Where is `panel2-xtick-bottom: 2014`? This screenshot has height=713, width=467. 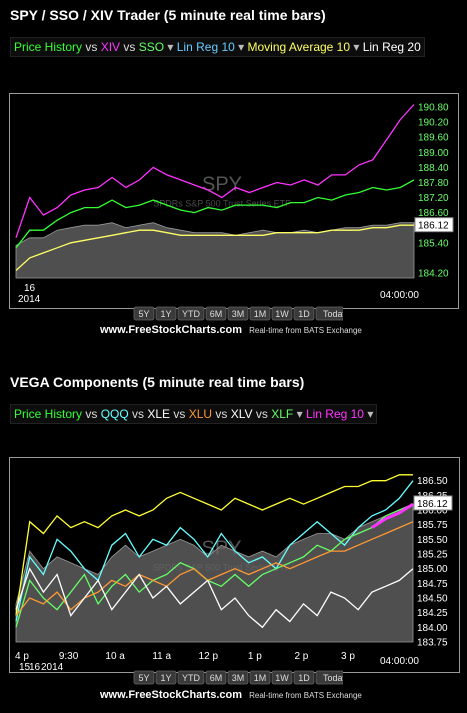 panel2-xtick-bottom: 2014 is located at coordinates (52, 667).